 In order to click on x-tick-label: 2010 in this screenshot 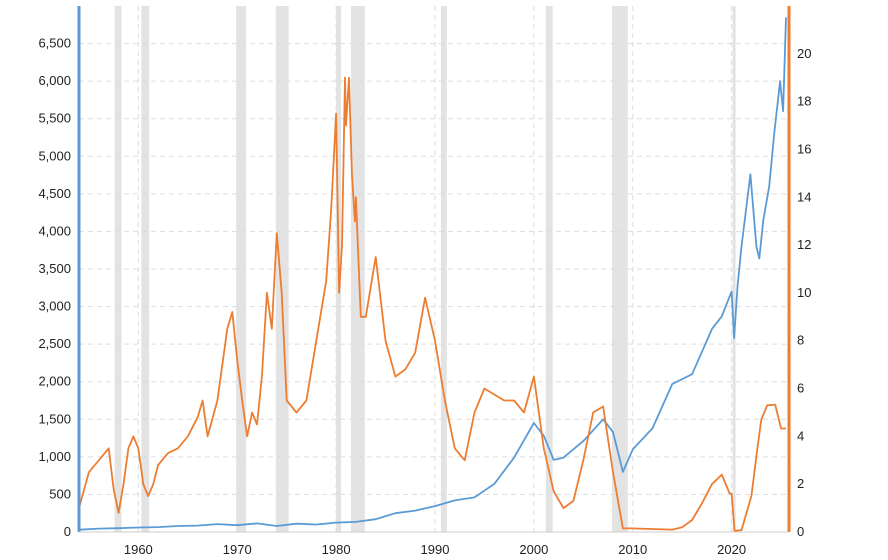, I will do `click(632, 549)`.